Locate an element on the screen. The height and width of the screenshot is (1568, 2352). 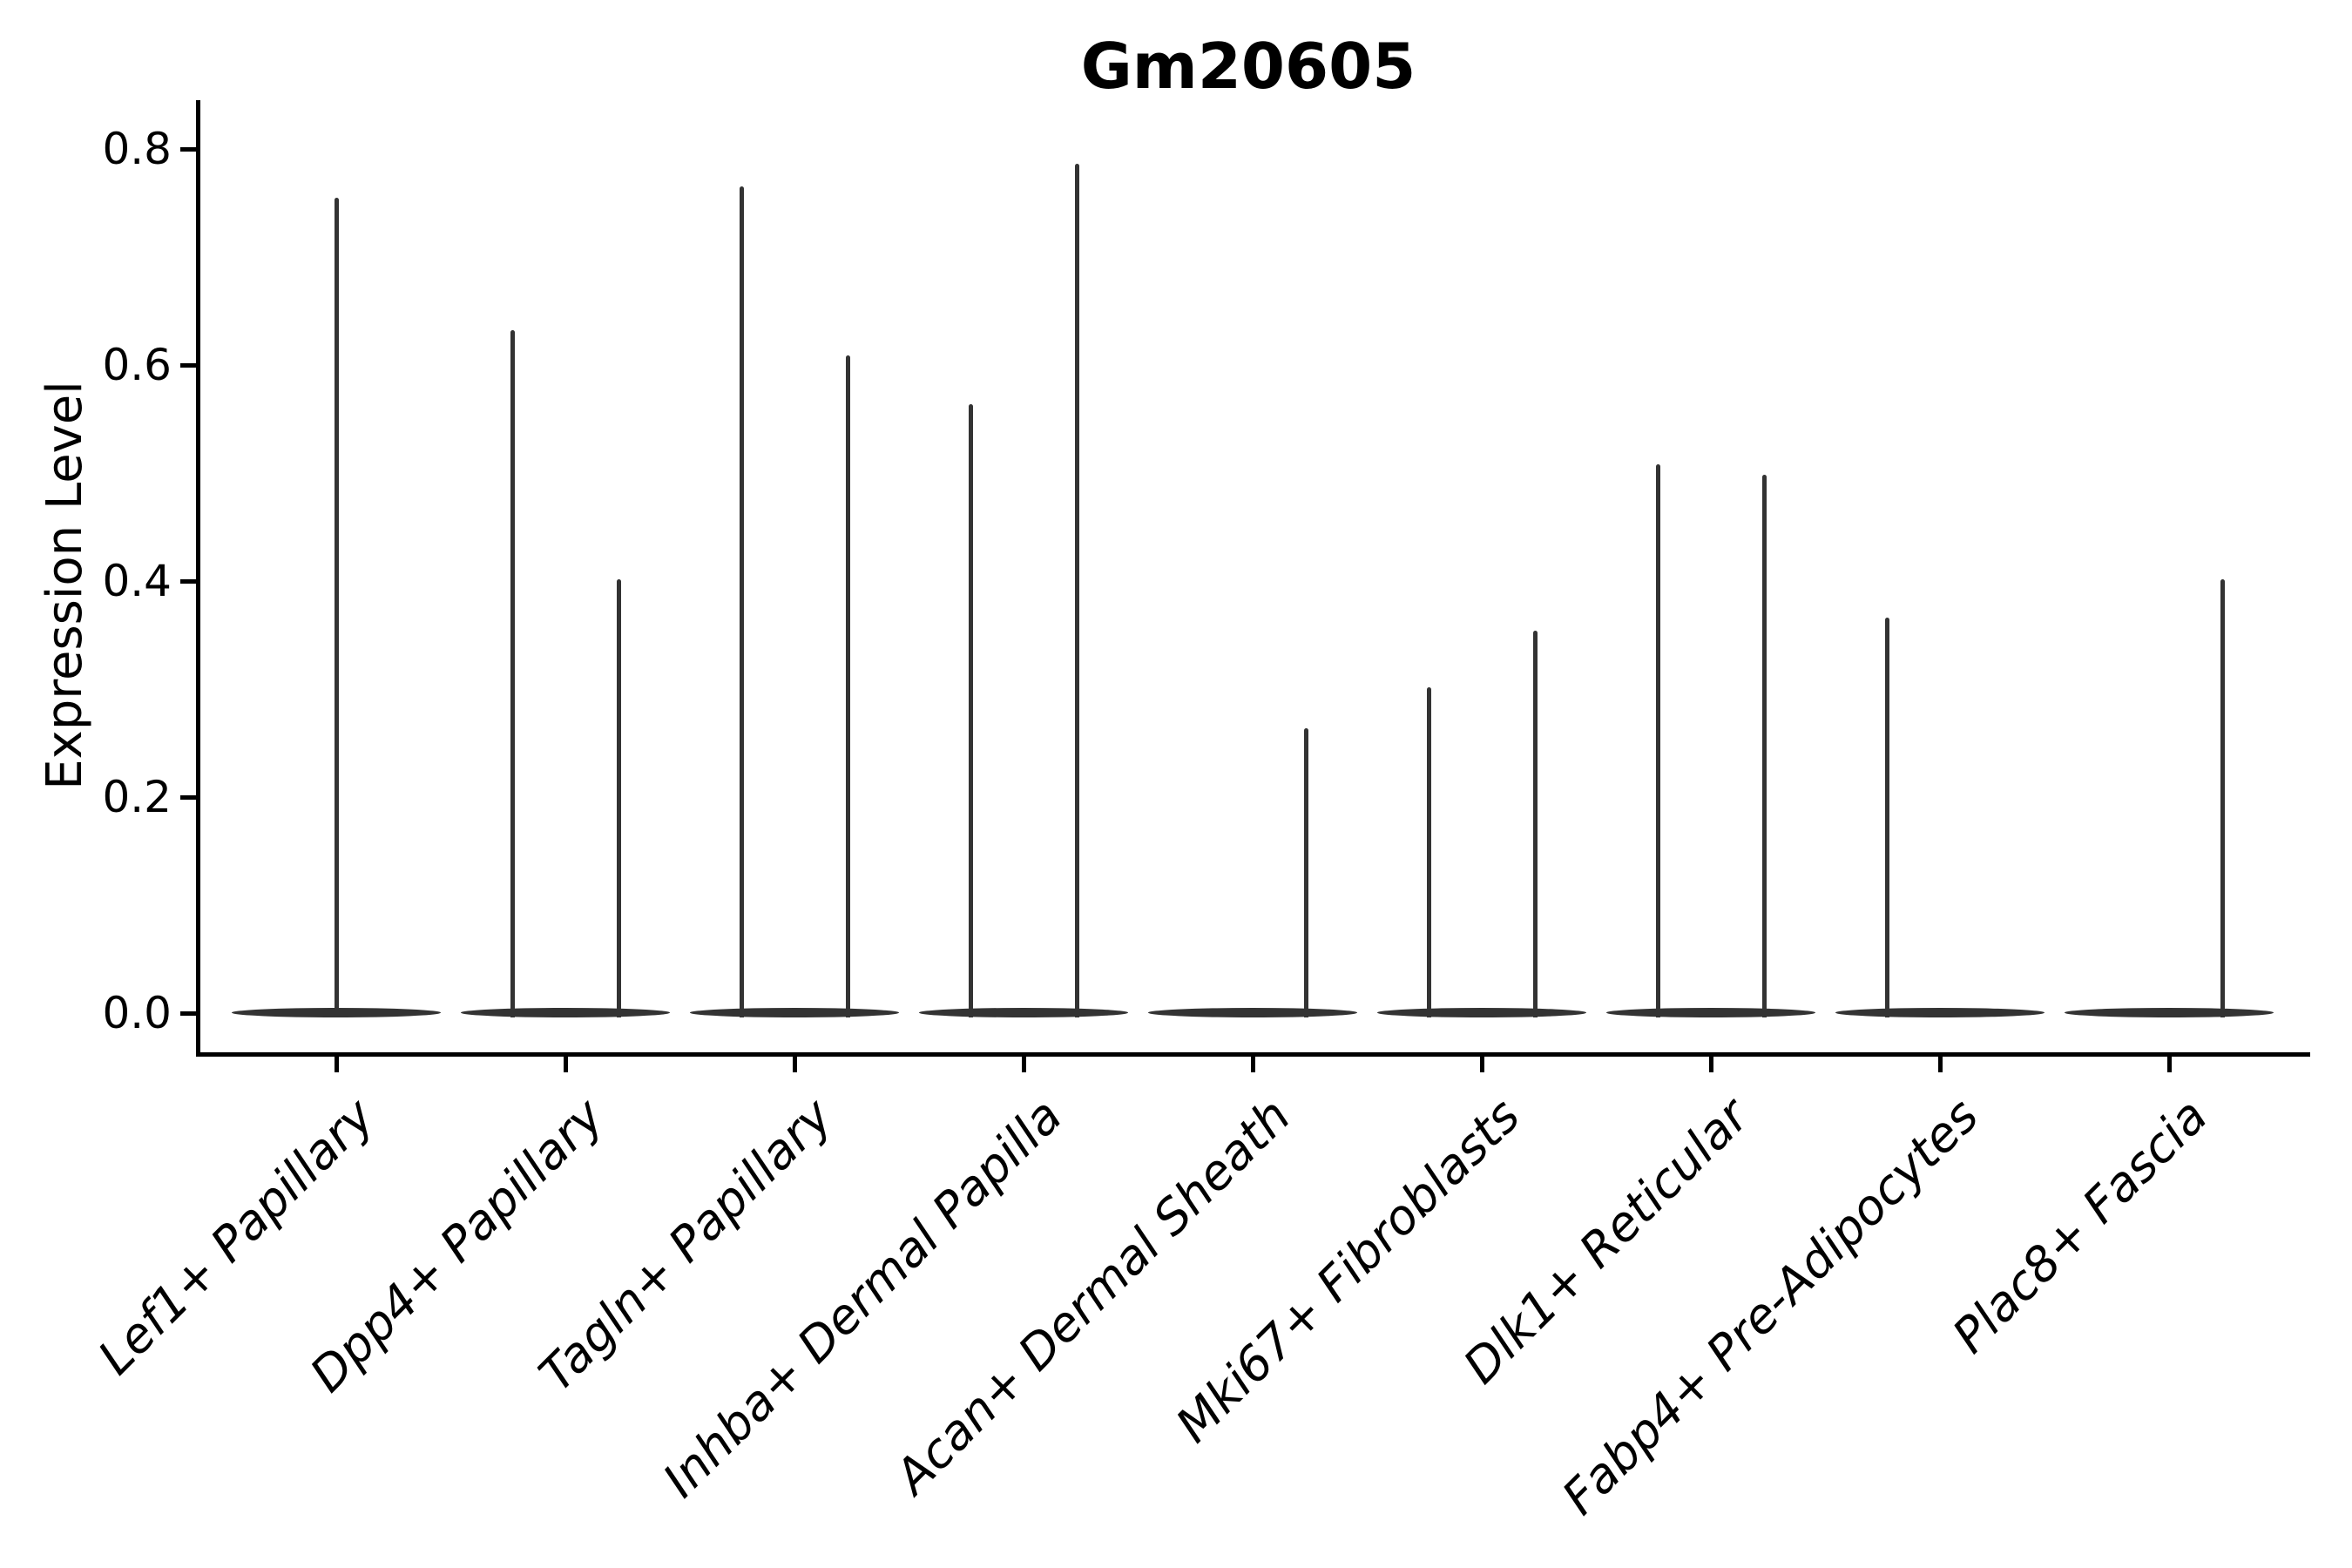
y-tick-label: 0.8 is located at coordinates (137, 149).